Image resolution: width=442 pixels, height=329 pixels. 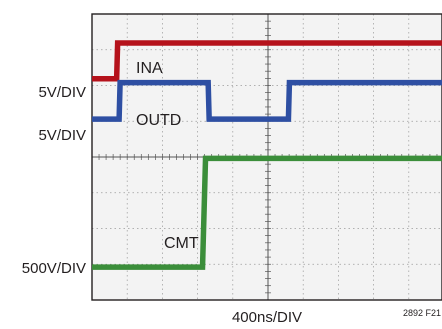 I want to click on scale-label-cmt: 500V/DIV, so click(x=54, y=268).